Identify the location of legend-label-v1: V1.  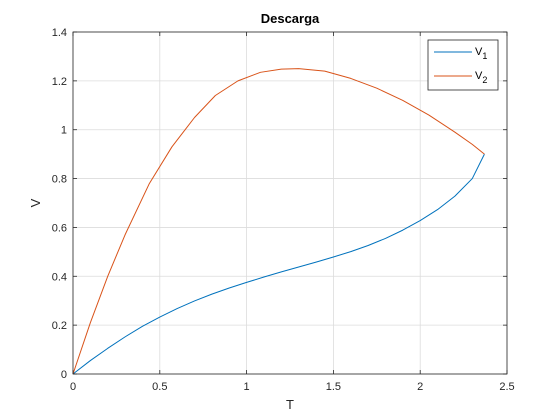
(481, 53).